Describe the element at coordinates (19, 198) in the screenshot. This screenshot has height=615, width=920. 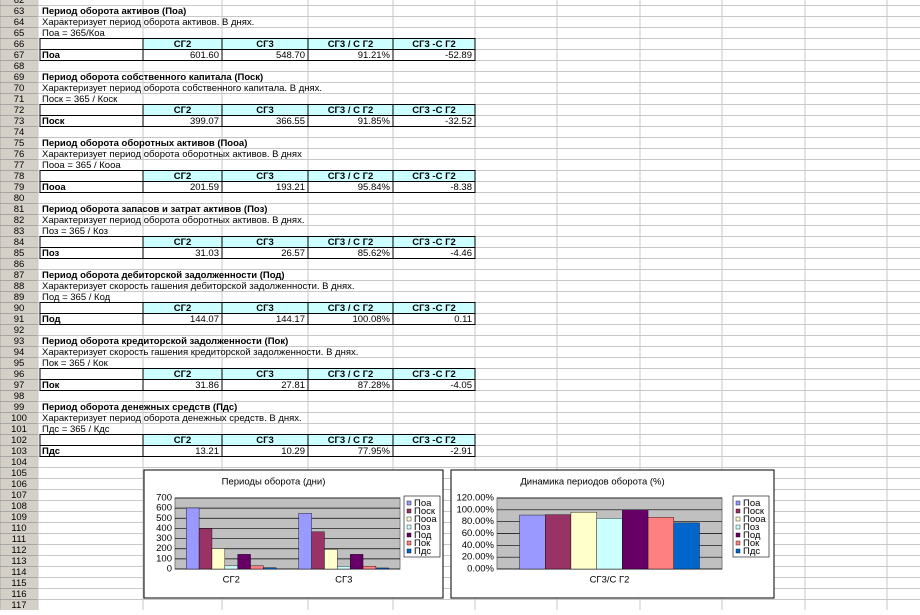
I see `row-number: 80` at that location.